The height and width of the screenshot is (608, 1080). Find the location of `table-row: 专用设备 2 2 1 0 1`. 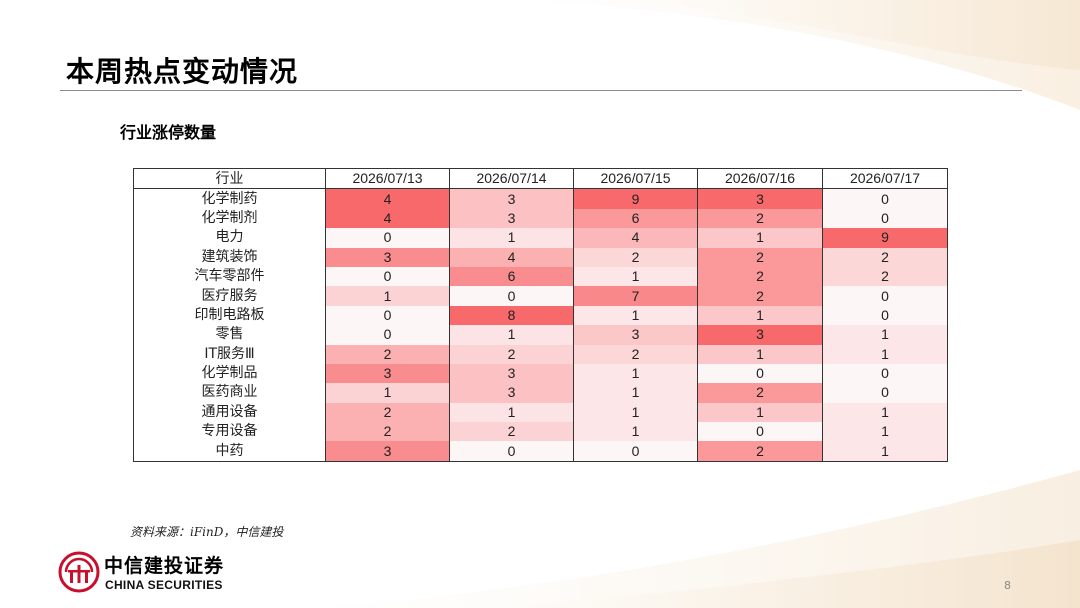

table-row: 专用设备 2 2 1 0 1 is located at coordinates (540, 432).